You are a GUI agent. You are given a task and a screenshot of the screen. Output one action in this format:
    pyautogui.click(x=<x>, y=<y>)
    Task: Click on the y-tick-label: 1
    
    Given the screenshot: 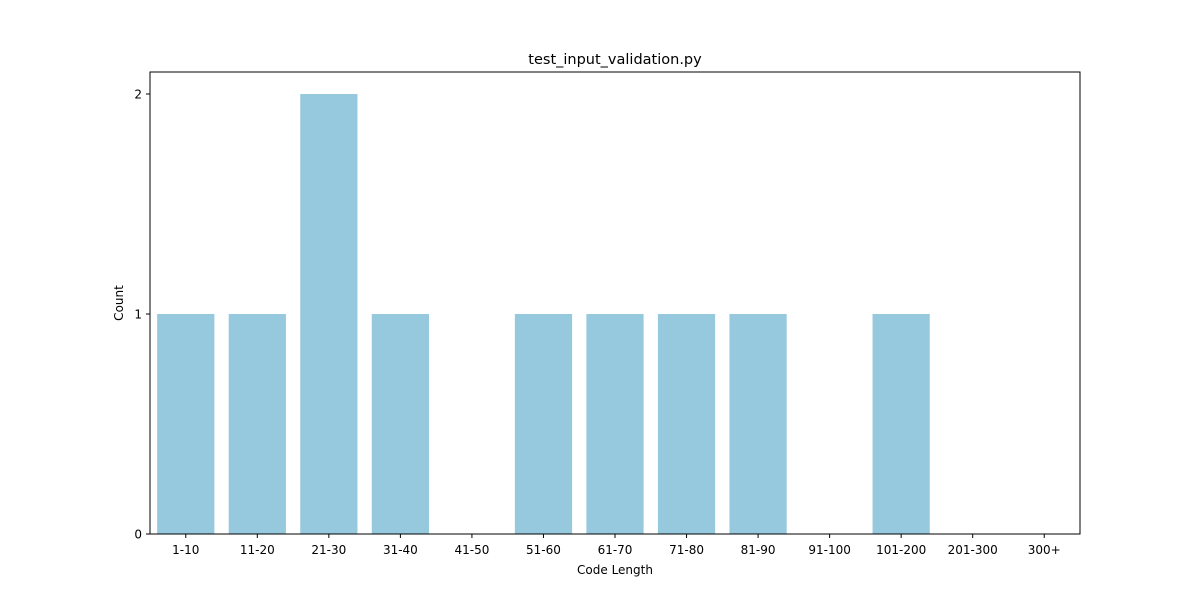 What is the action you would take?
    pyautogui.click(x=138, y=315)
    